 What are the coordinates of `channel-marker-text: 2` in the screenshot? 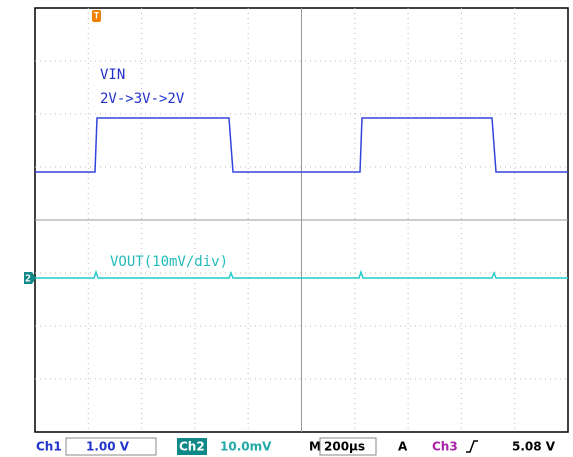 It's located at (28, 279).